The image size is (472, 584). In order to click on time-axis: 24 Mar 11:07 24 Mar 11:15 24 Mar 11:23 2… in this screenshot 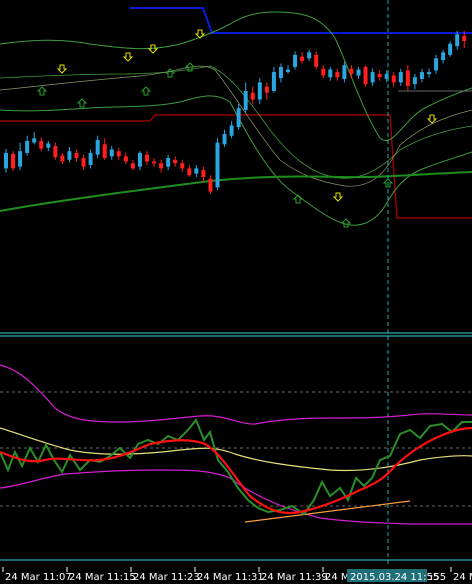, I will do `click(237, 575)`.